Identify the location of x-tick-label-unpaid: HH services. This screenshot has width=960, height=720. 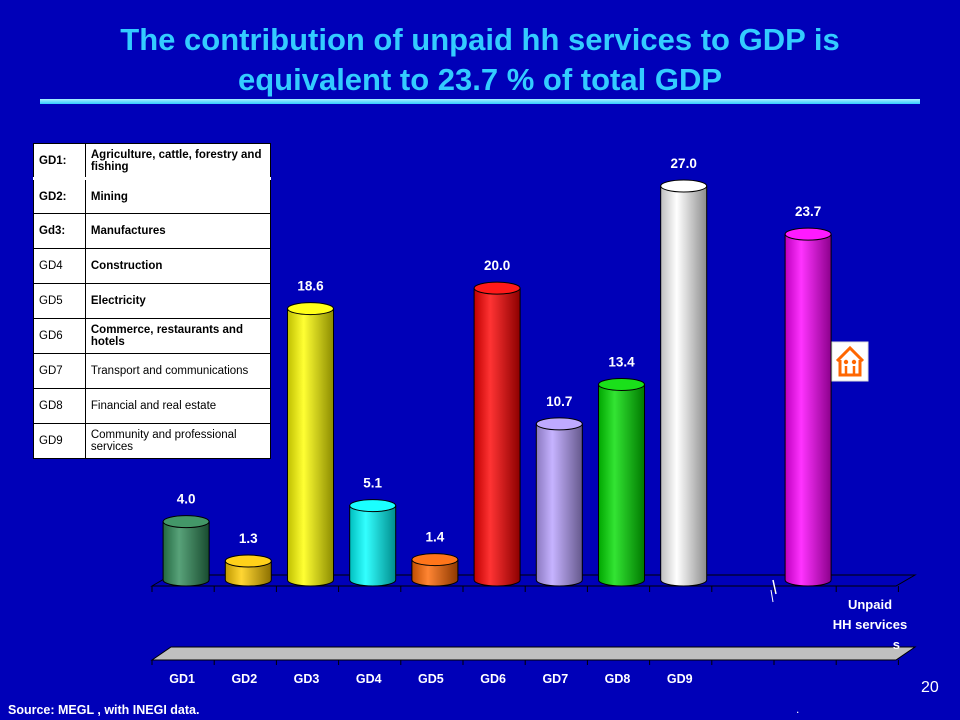
(870, 624).